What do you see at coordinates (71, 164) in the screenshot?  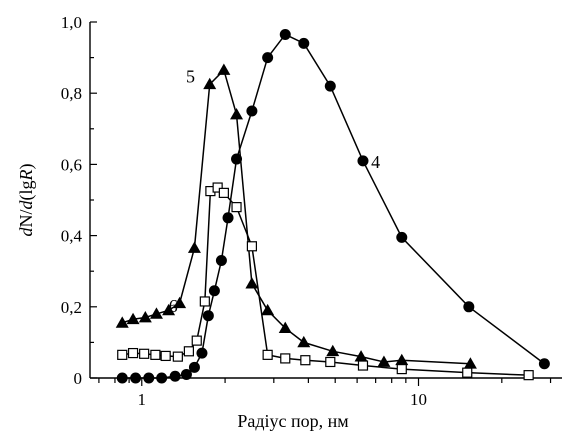 I see `y-tick-label: 0,6` at bounding box center [71, 164].